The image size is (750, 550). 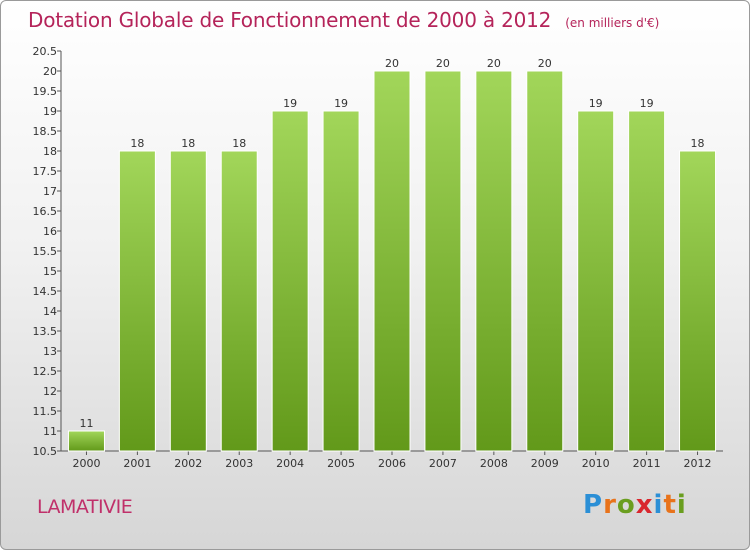 I want to click on x-tick-label: 2000, so click(x=86, y=463).